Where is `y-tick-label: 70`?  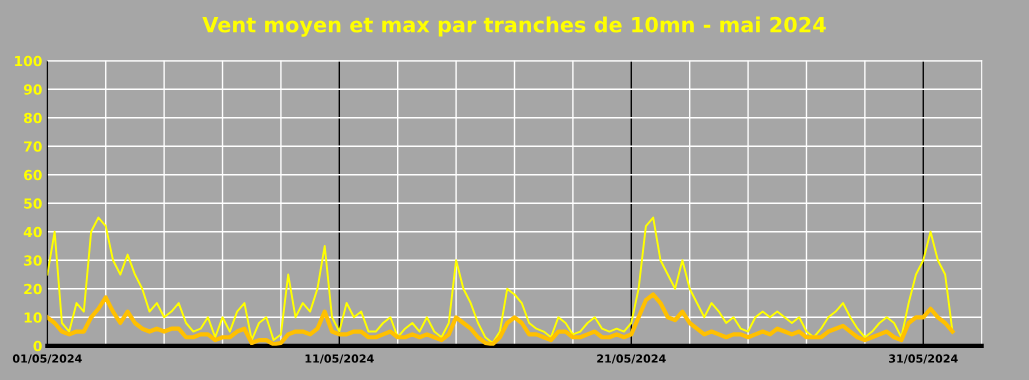 y-tick-label: 70 is located at coordinates (33, 146).